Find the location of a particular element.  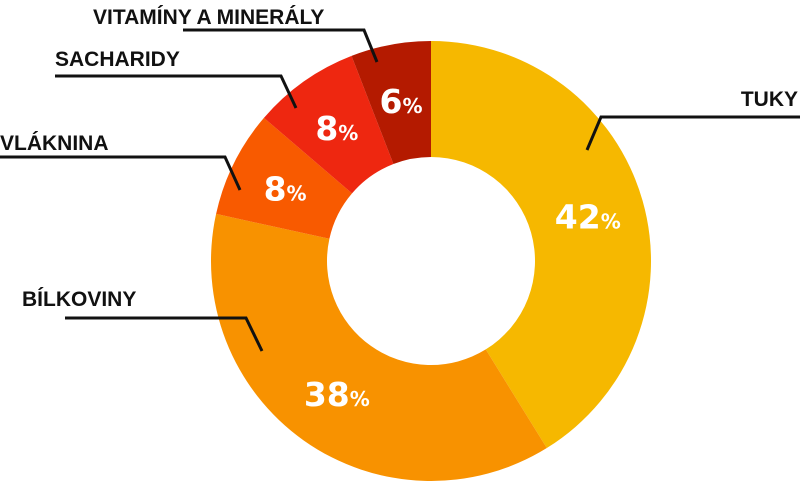

category-label: VITAMÍNY A MINERÁLY is located at coordinates (208, 17).